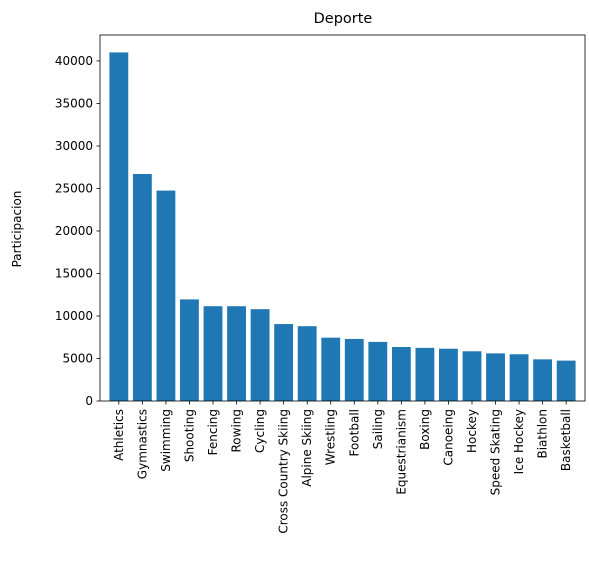 The image size is (589, 565). I want to click on x-tick-label: Wrestling, so click(331, 437).